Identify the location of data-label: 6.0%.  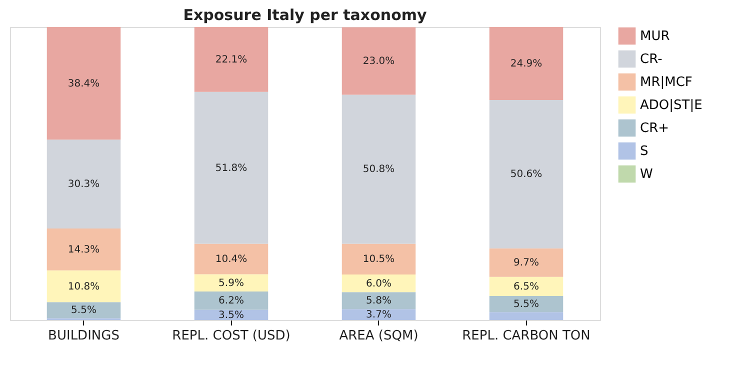
(379, 284).